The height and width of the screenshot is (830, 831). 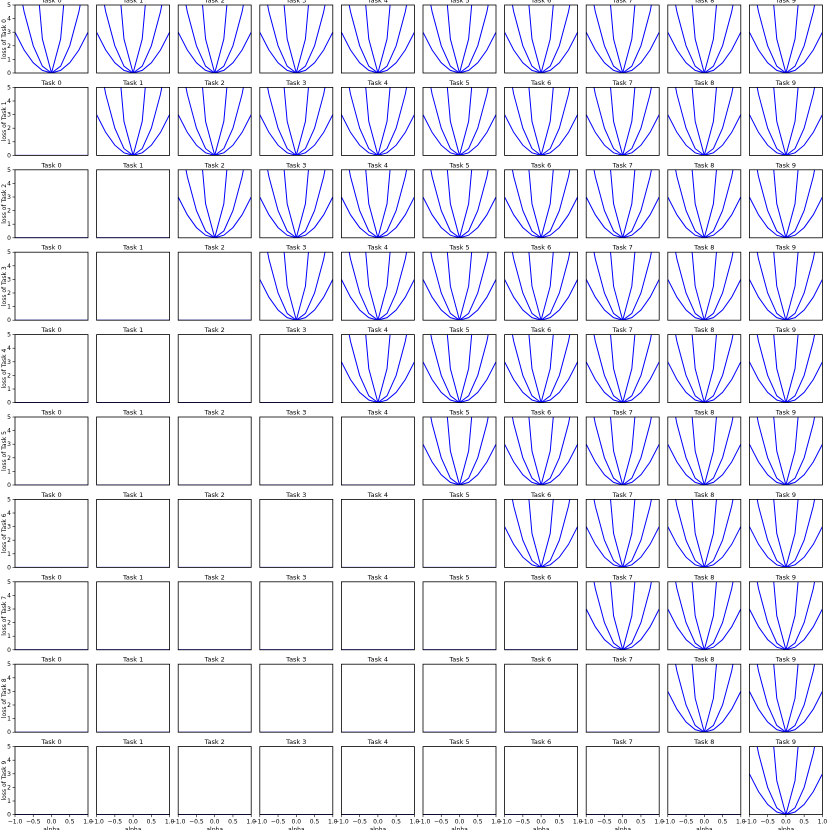 I want to click on subplot: Task 0 0 1 2 3 4 5 loss of Task 8, so click(x=45, y=696).